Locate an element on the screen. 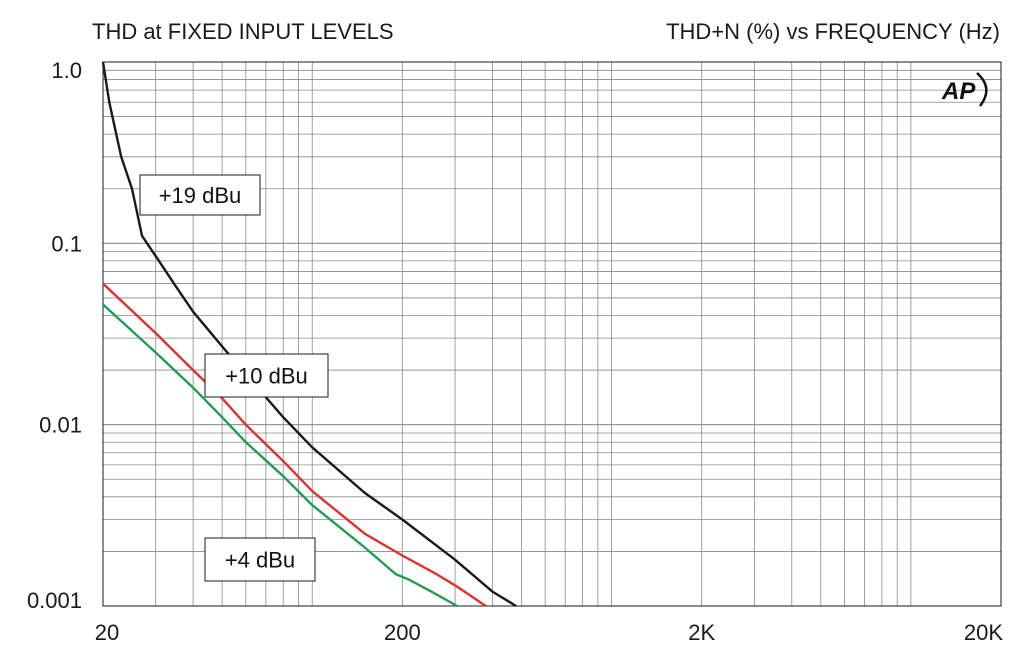 The height and width of the screenshot is (665, 1024). series-label-text: +10 dBu is located at coordinates (266, 376).